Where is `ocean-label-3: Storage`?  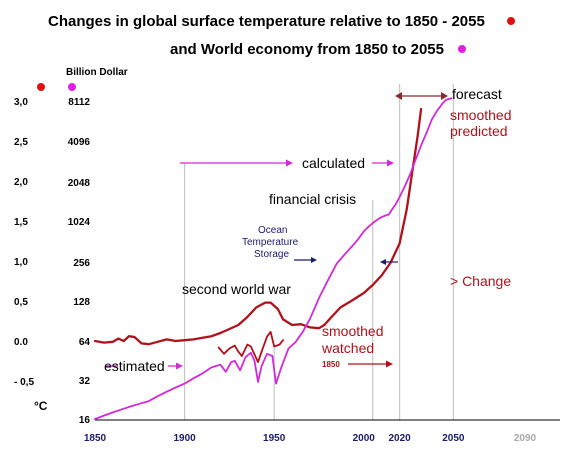
ocean-label-3: Storage is located at coordinates (271, 254).